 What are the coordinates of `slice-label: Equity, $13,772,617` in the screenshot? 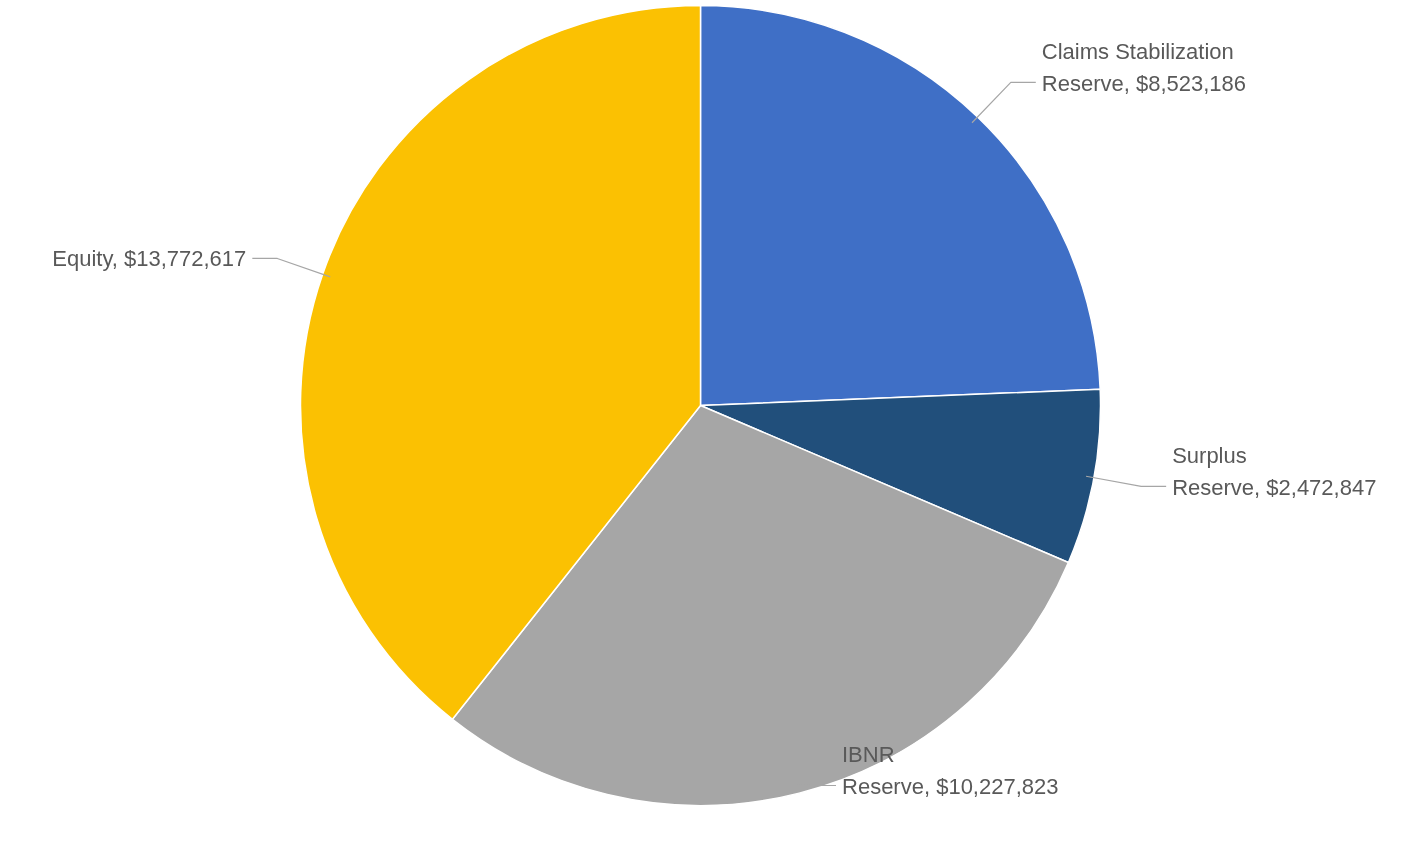 It's located at (149, 258).